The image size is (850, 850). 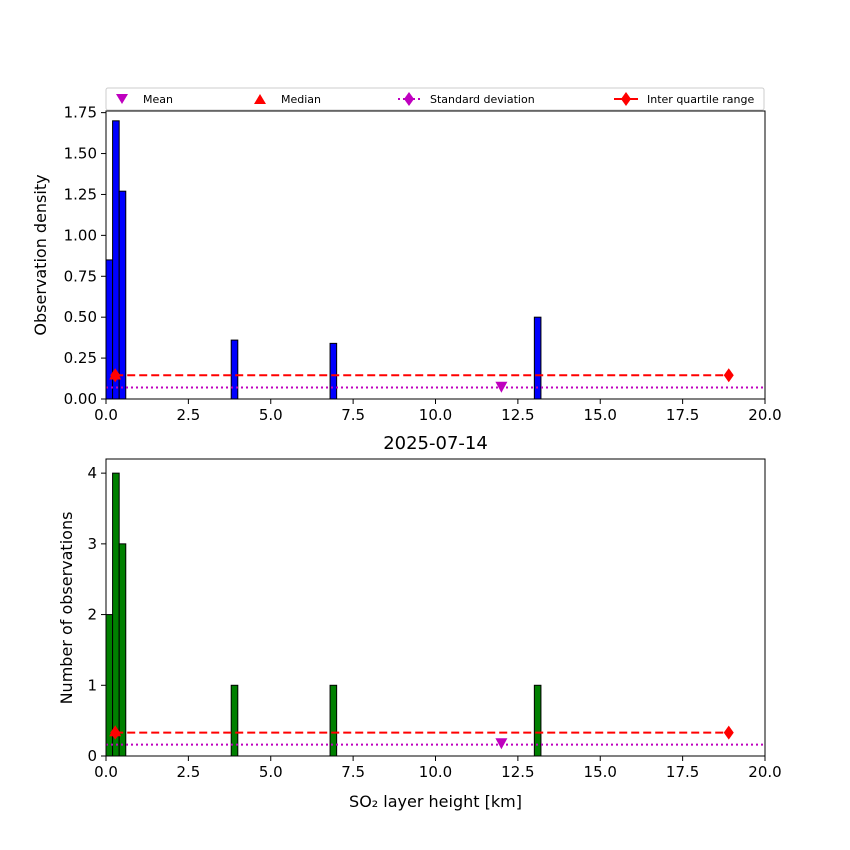 I want to click on median-marker-icon, so click(x=260, y=99).